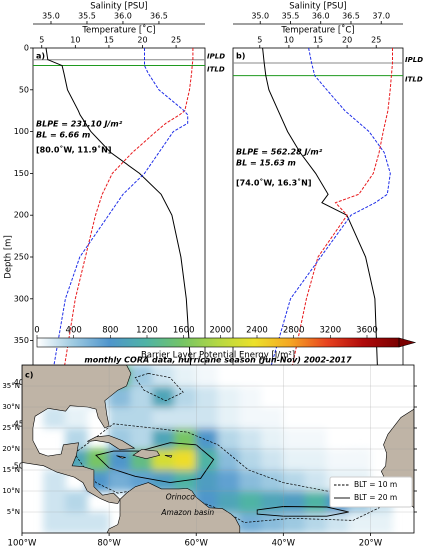 The height and width of the screenshot is (550, 432). What do you see at coordinates (21, 424) in the screenshot?
I see `y-tick-label: 450` at bounding box center [21, 424].